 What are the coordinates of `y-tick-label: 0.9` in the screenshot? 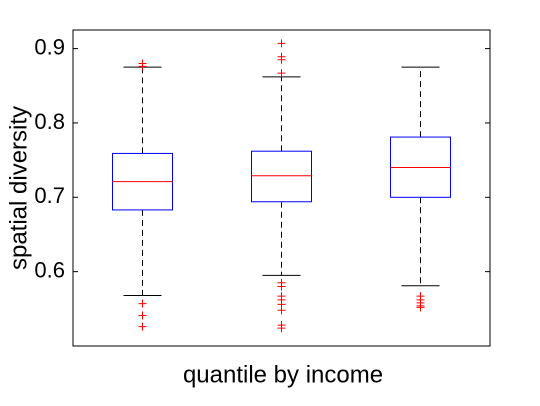 It's located at (49, 46).